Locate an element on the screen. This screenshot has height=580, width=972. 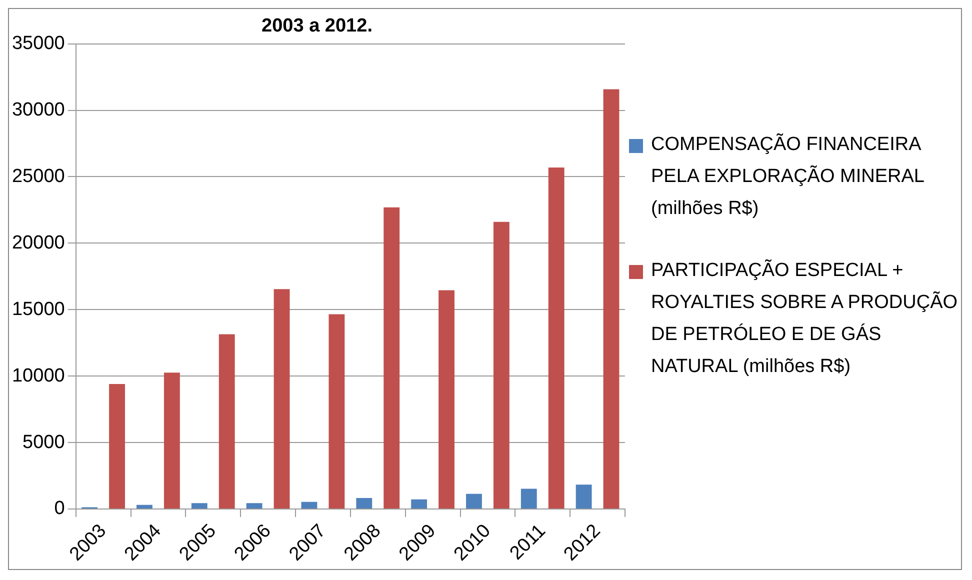
y-tick-label: 20000 is located at coordinates (38, 243).